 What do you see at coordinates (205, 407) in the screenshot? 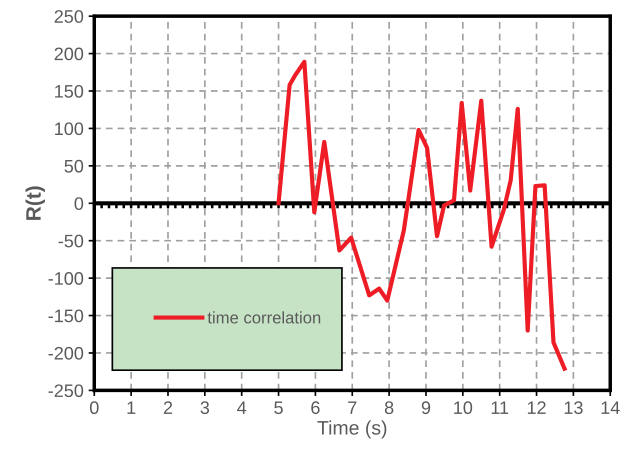
I see `x-tick-label: 3` at bounding box center [205, 407].